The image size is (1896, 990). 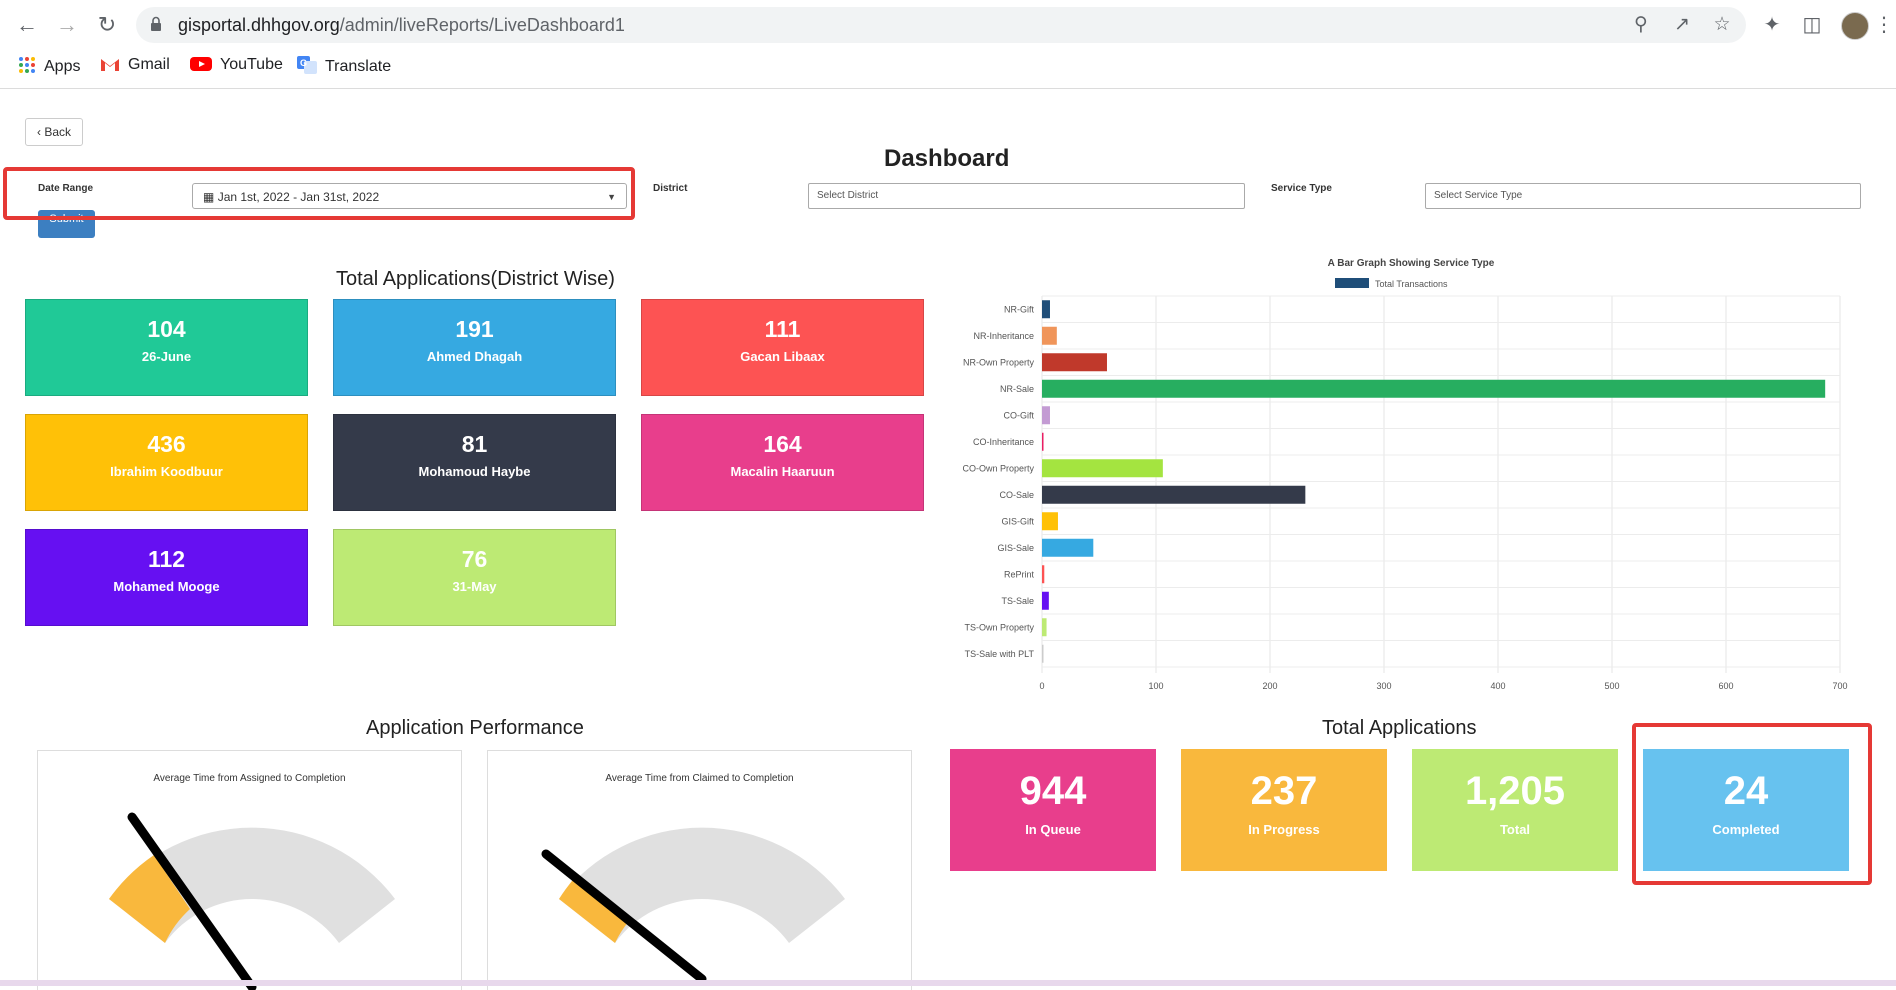 I want to click on avatar, so click(x=1855, y=26).